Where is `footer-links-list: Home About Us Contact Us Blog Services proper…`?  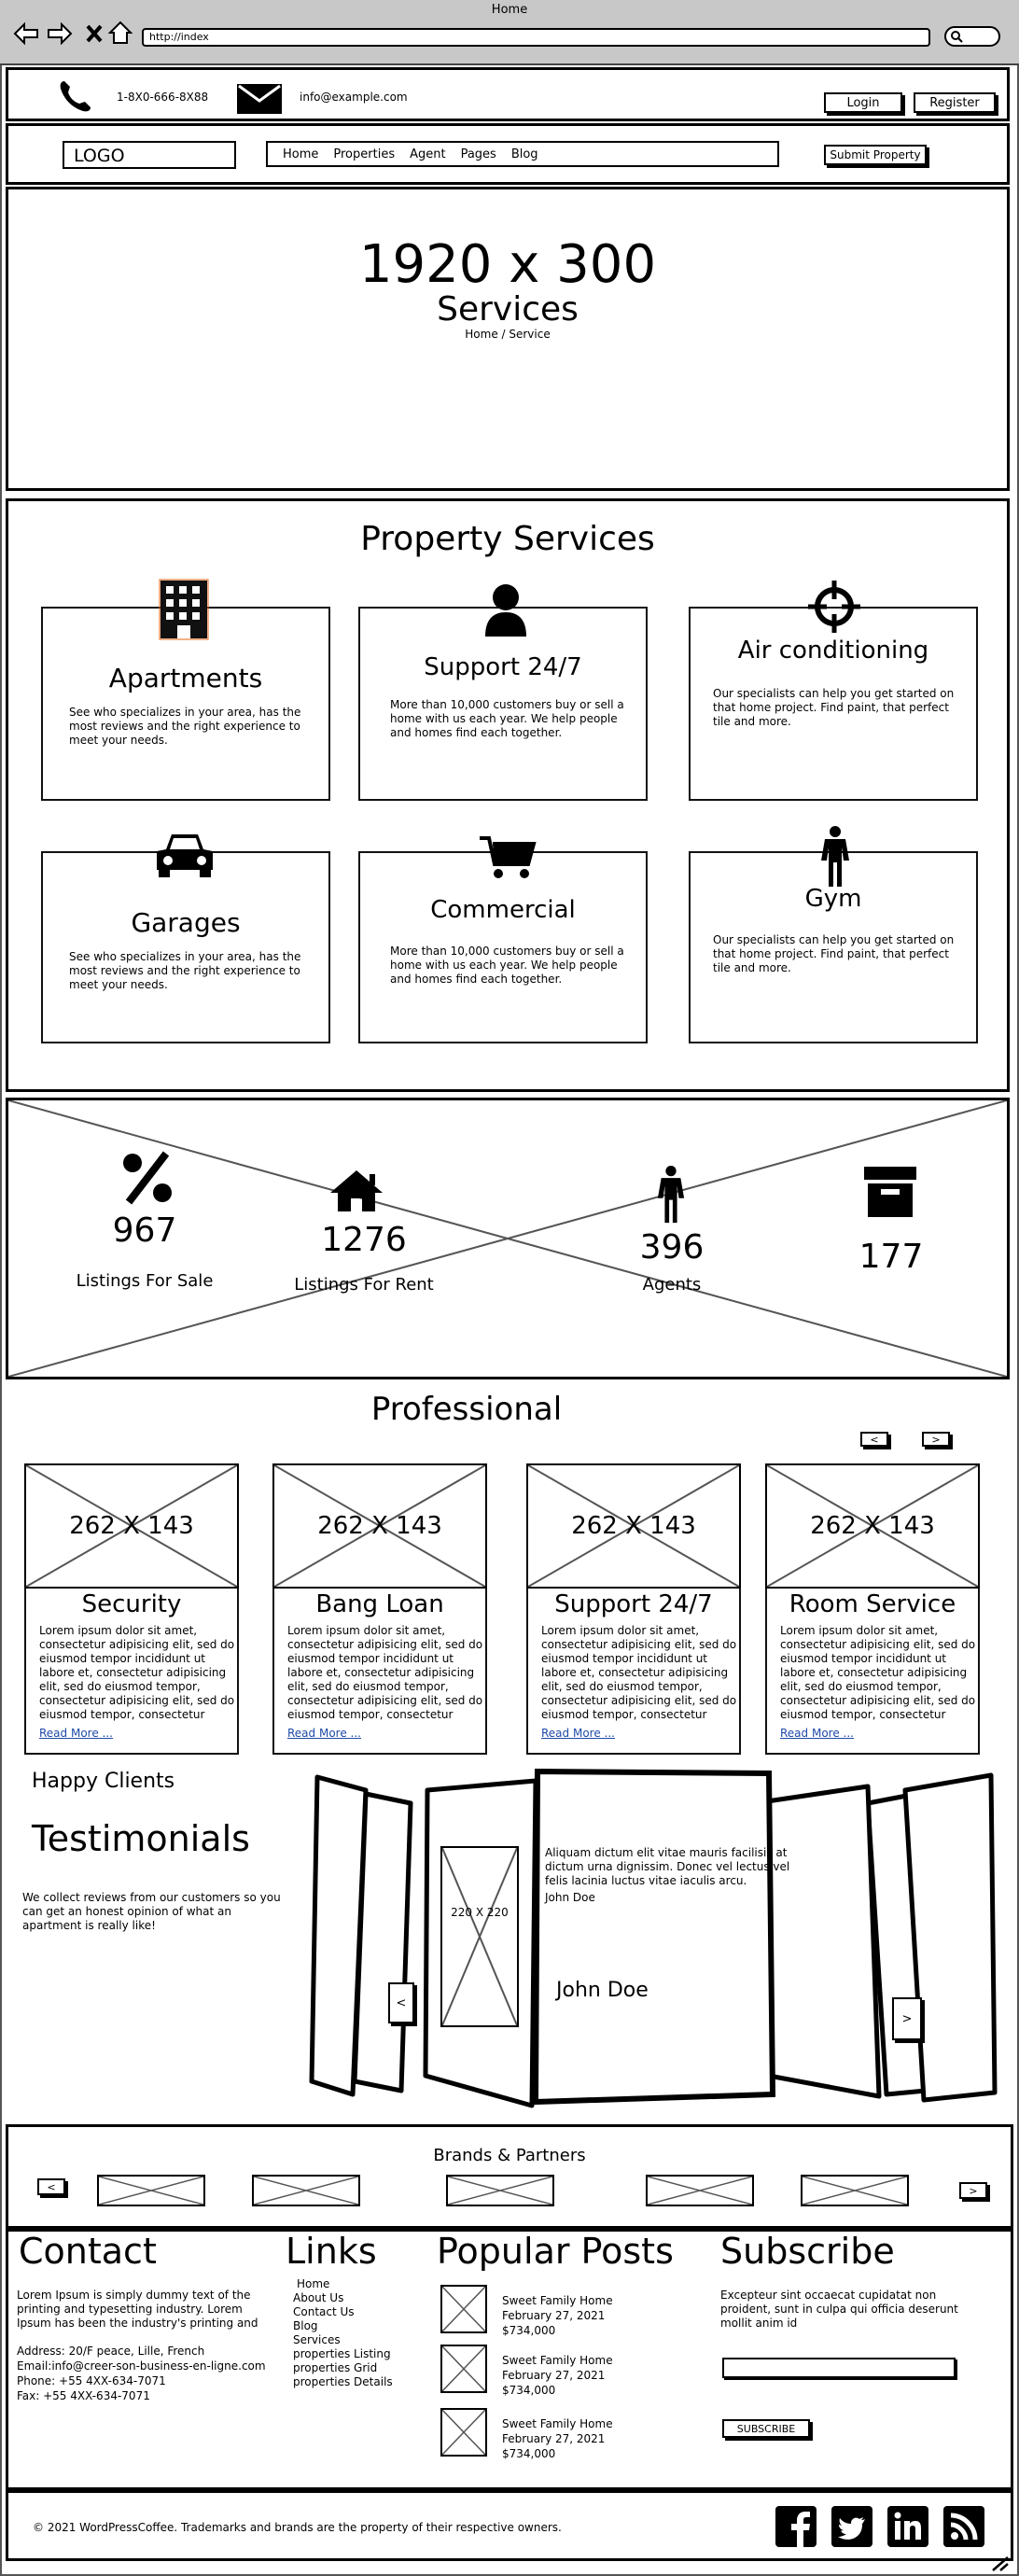 footer-links-list: Home About Us Contact Us Blog Services proper… is located at coordinates (363, 2333).